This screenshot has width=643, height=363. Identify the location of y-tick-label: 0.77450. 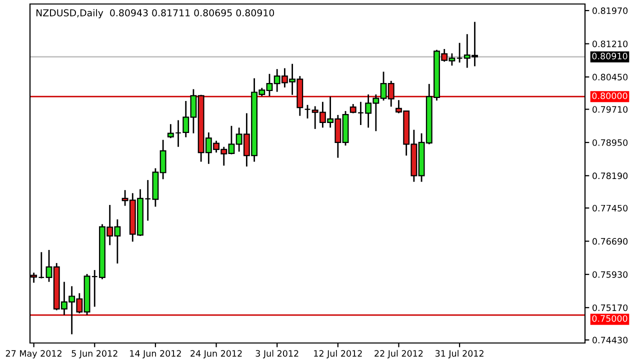
(610, 208).